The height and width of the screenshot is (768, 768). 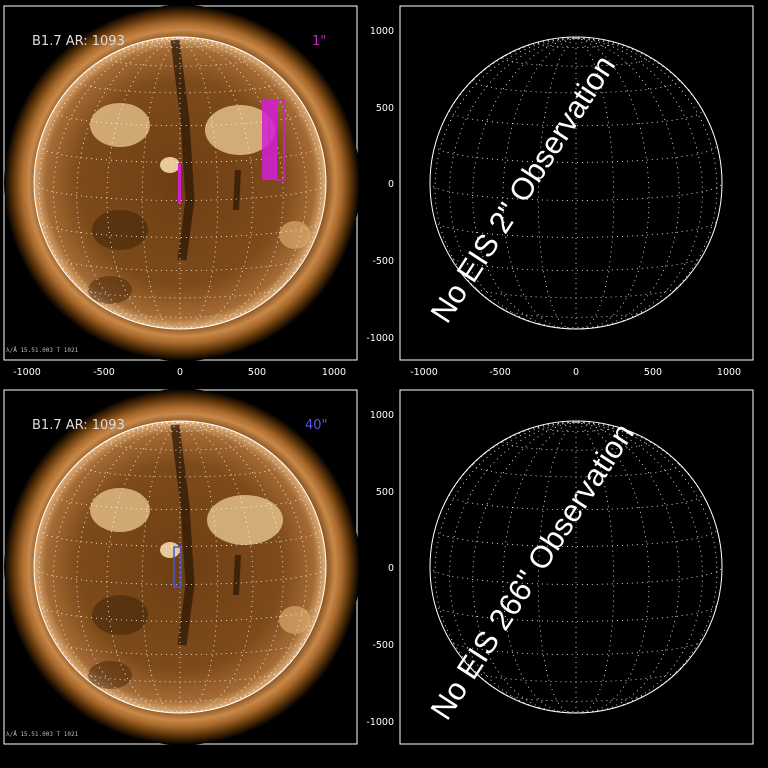 I want to click on eis-slit, so click(x=179, y=183).